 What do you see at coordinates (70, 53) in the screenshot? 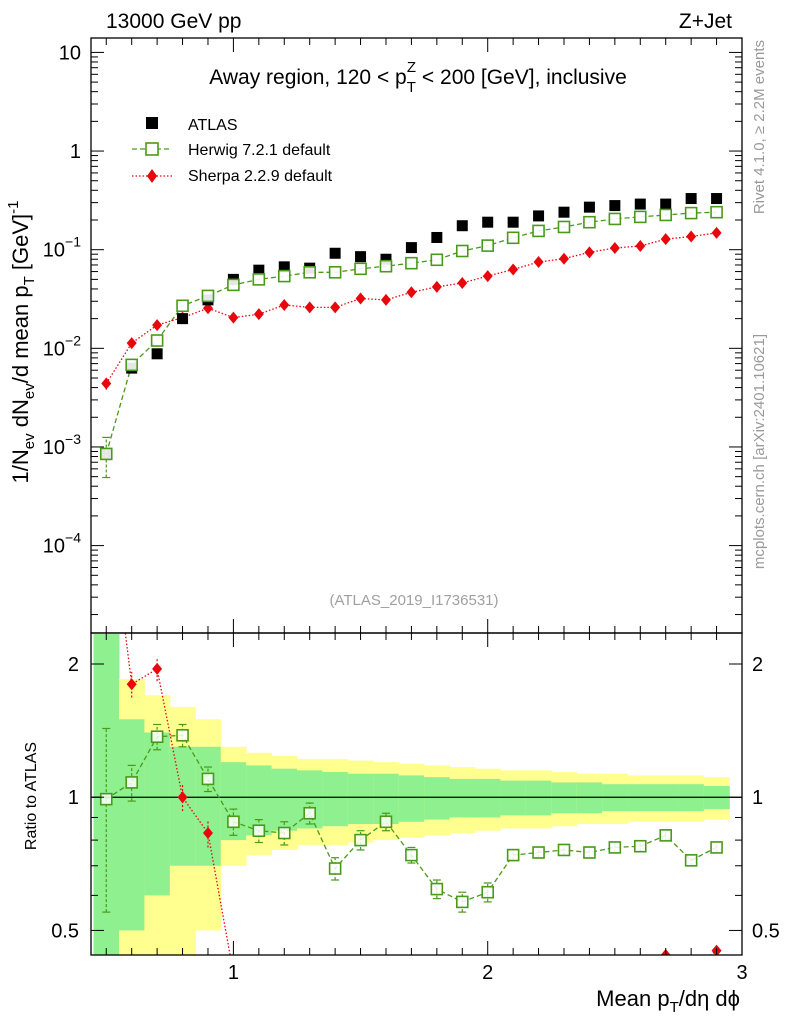
I see `main-y-tick-label: 10` at bounding box center [70, 53].